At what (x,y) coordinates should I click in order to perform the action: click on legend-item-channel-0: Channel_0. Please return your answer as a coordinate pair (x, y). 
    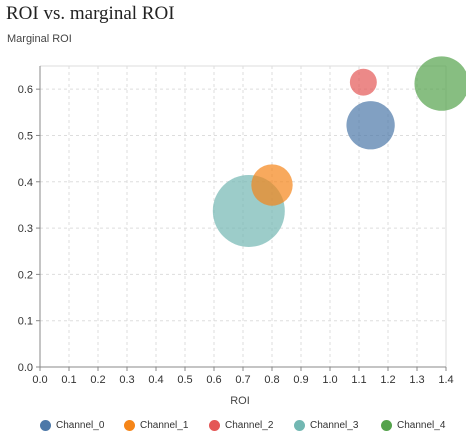
    Looking at the image, I should click on (72, 425).